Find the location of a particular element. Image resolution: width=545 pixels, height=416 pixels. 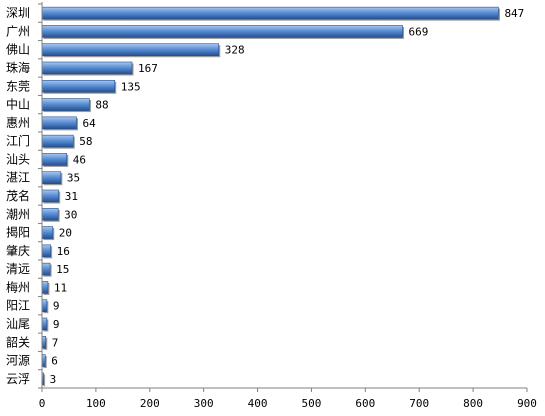

value-label: 6 is located at coordinates (54, 361).